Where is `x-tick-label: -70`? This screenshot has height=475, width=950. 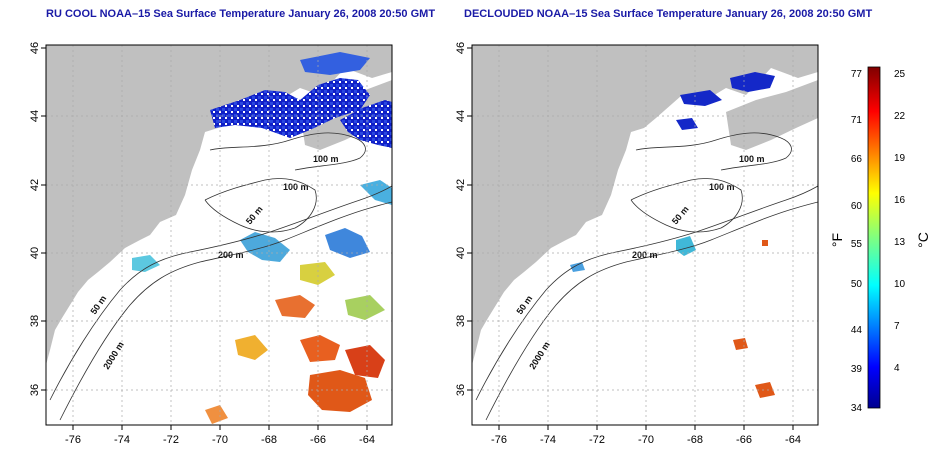 x-tick-label: -70 is located at coordinates (220, 440).